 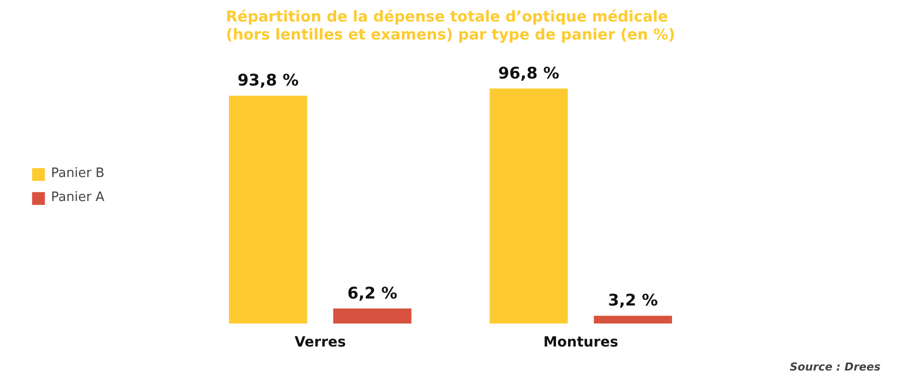 What do you see at coordinates (633, 300) in the screenshot?
I see `data-label: 3,2 %` at bounding box center [633, 300].